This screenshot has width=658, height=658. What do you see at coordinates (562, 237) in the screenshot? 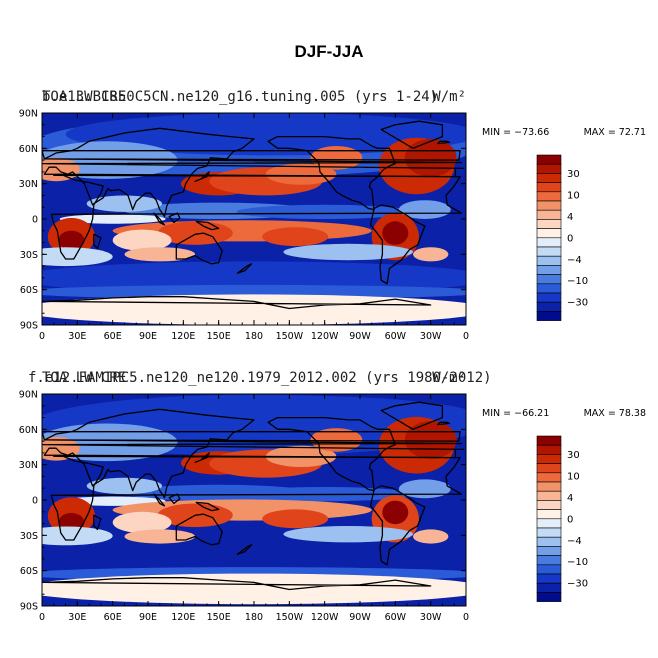
I see `panel-1-colorbar: 30 10 4 0 −4 −10 −30` at bounding box center [562, 237].